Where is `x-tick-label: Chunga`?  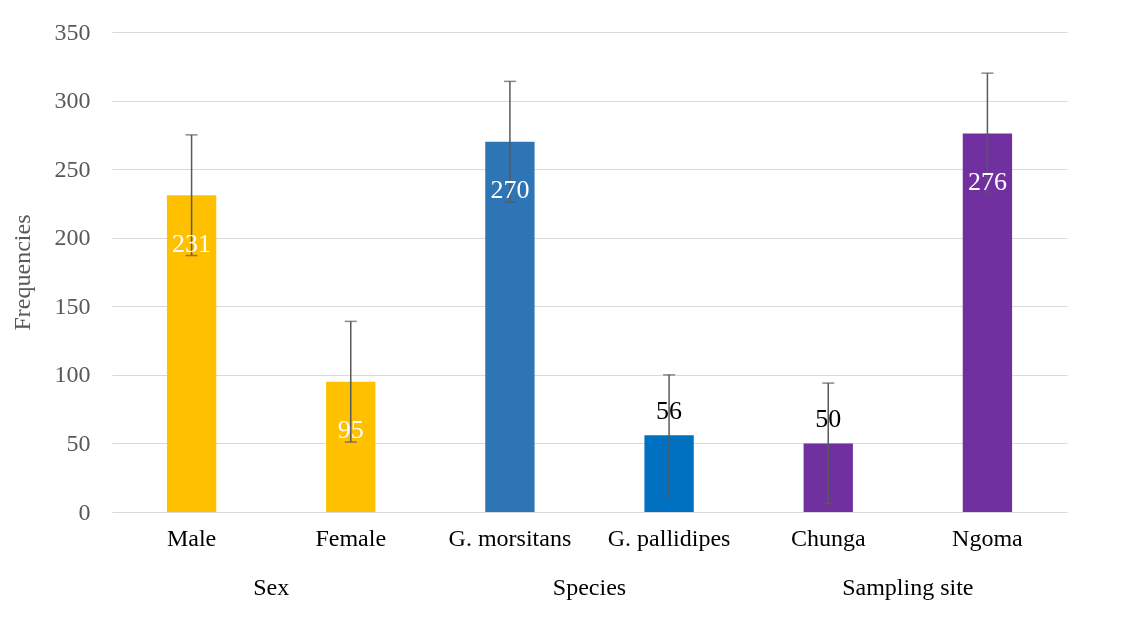
x-tick-label: Chunga is located at coordinates (828, 537).